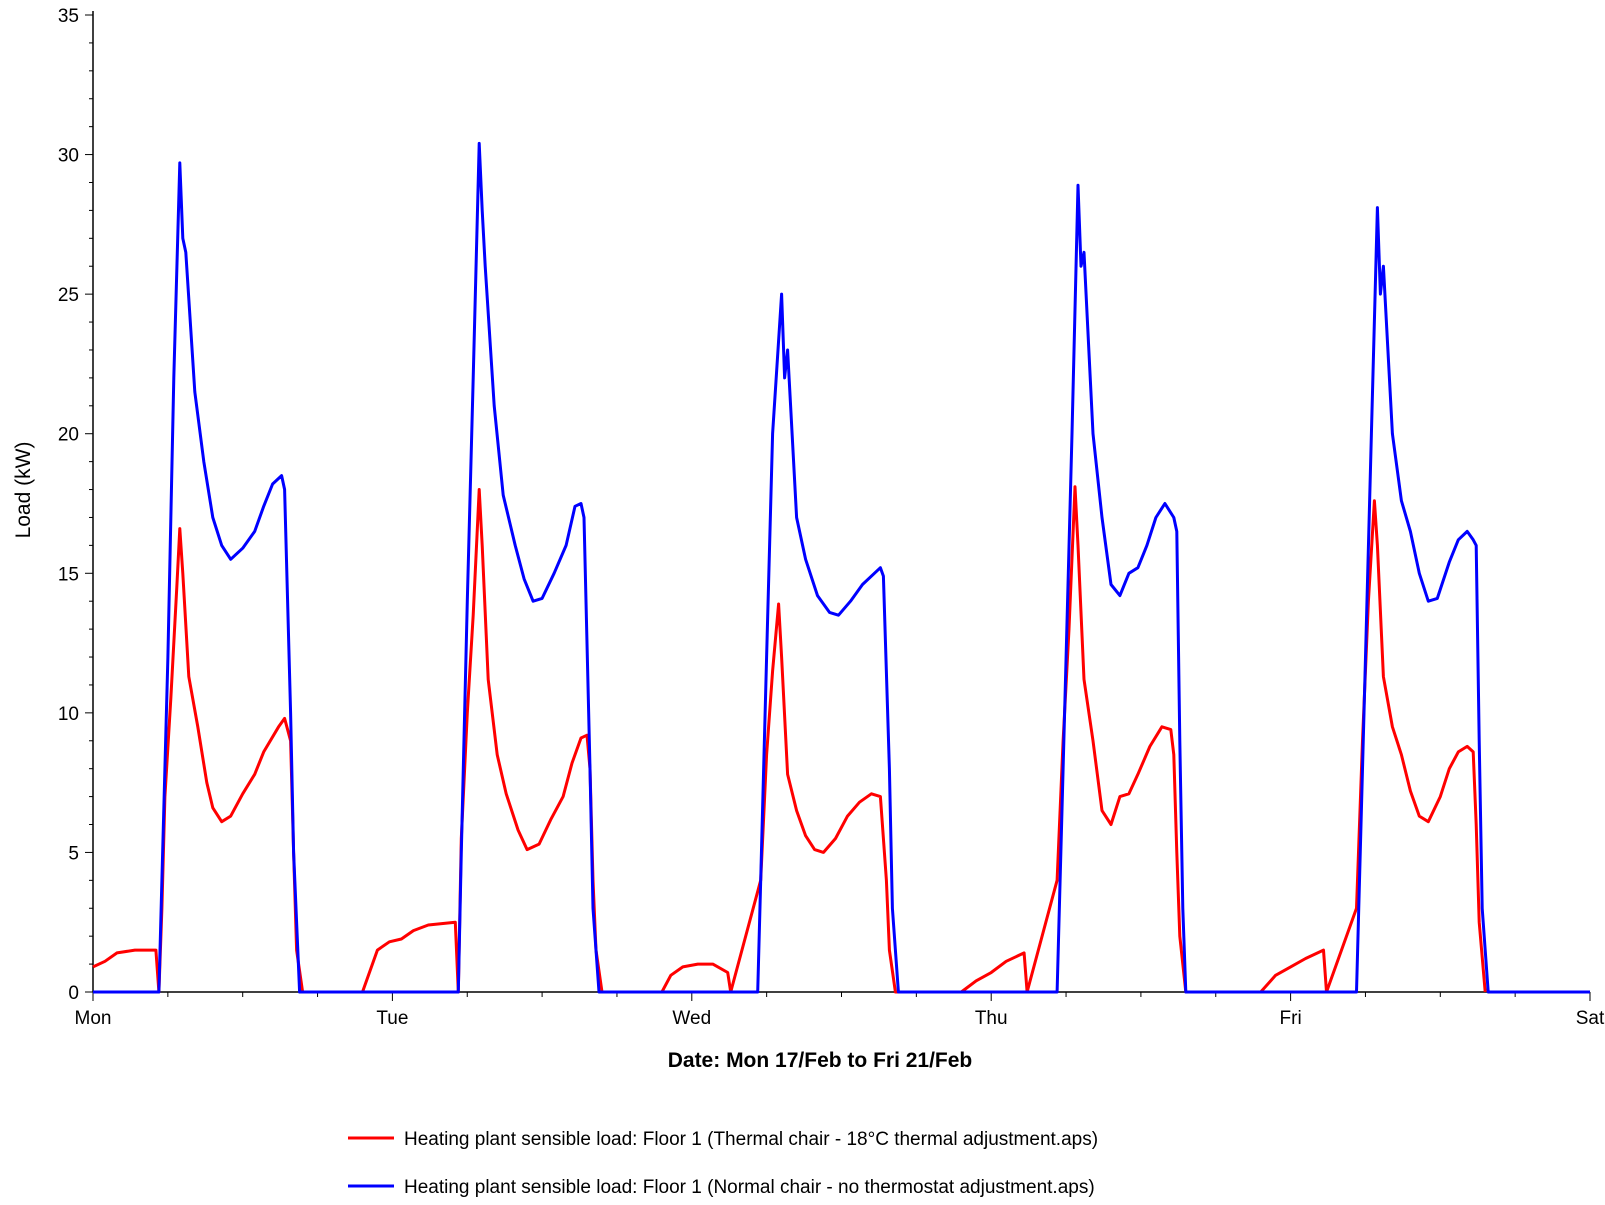 The height and width of the screenshot is (1205, 1605). What do you see at coordinates (820, 1060) in the screenshot?
I see `x-axis-label: Date: Mon 17/Feb to Fri 21/Feb` at bounding box center [820, 1060].